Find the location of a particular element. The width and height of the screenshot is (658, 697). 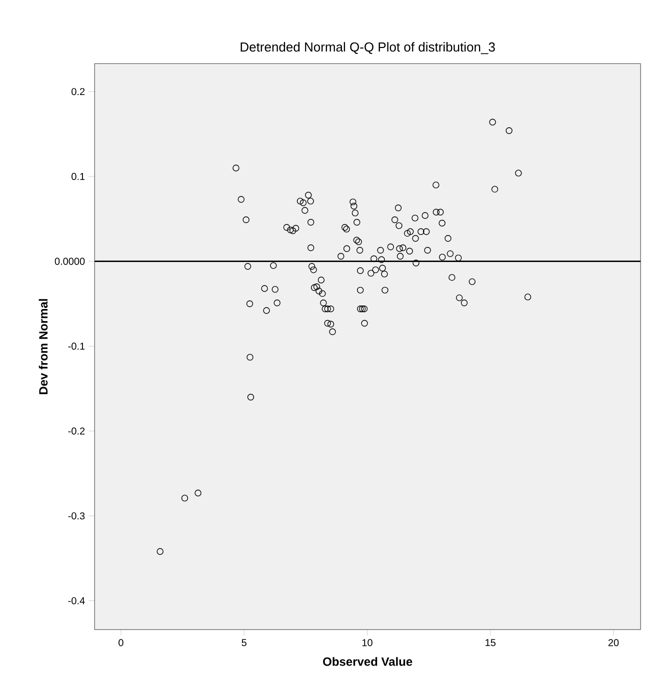

y-tick-label: 0.0000 is located at coordinates (69, 261).